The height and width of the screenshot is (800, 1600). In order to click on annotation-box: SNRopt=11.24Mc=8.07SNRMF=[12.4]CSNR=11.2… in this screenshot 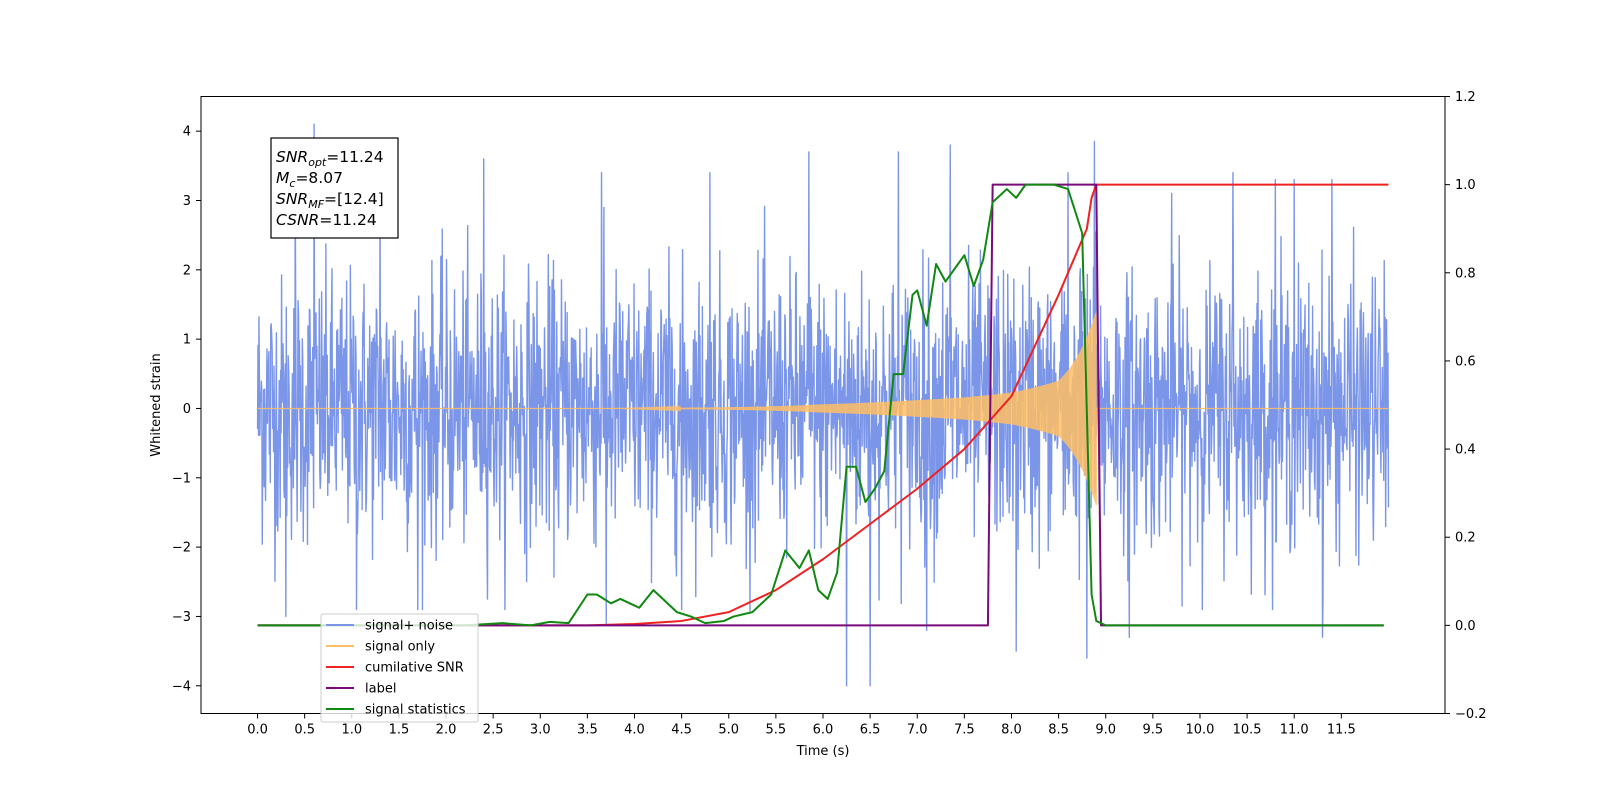, I will do `click(334, 188)`.